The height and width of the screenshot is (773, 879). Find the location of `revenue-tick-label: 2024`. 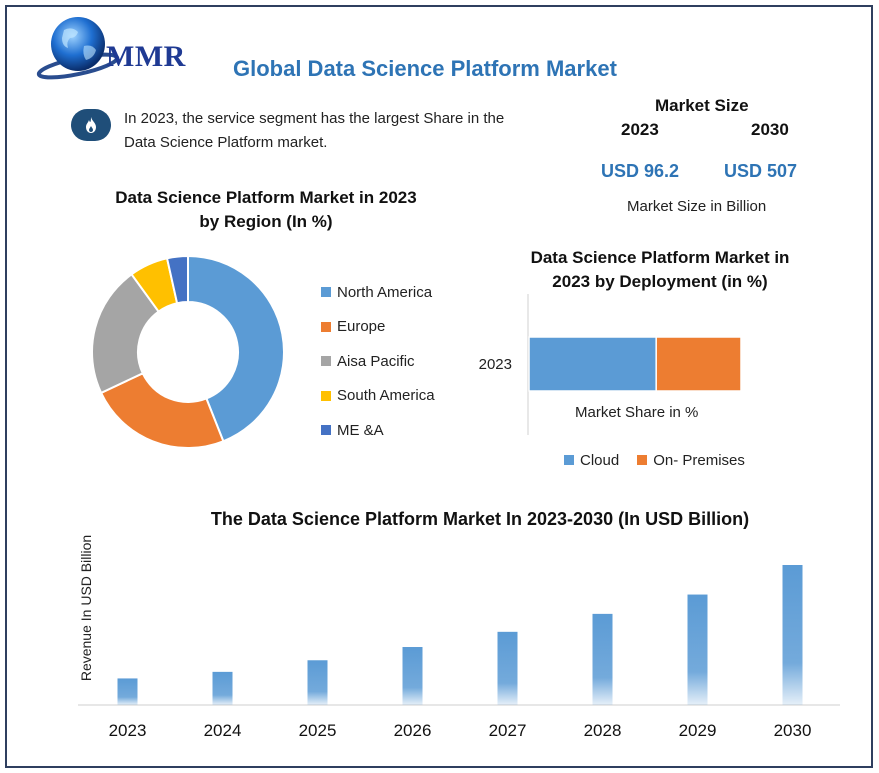

revenue-tick-label: 2024 is located at coordinates (223, 730).